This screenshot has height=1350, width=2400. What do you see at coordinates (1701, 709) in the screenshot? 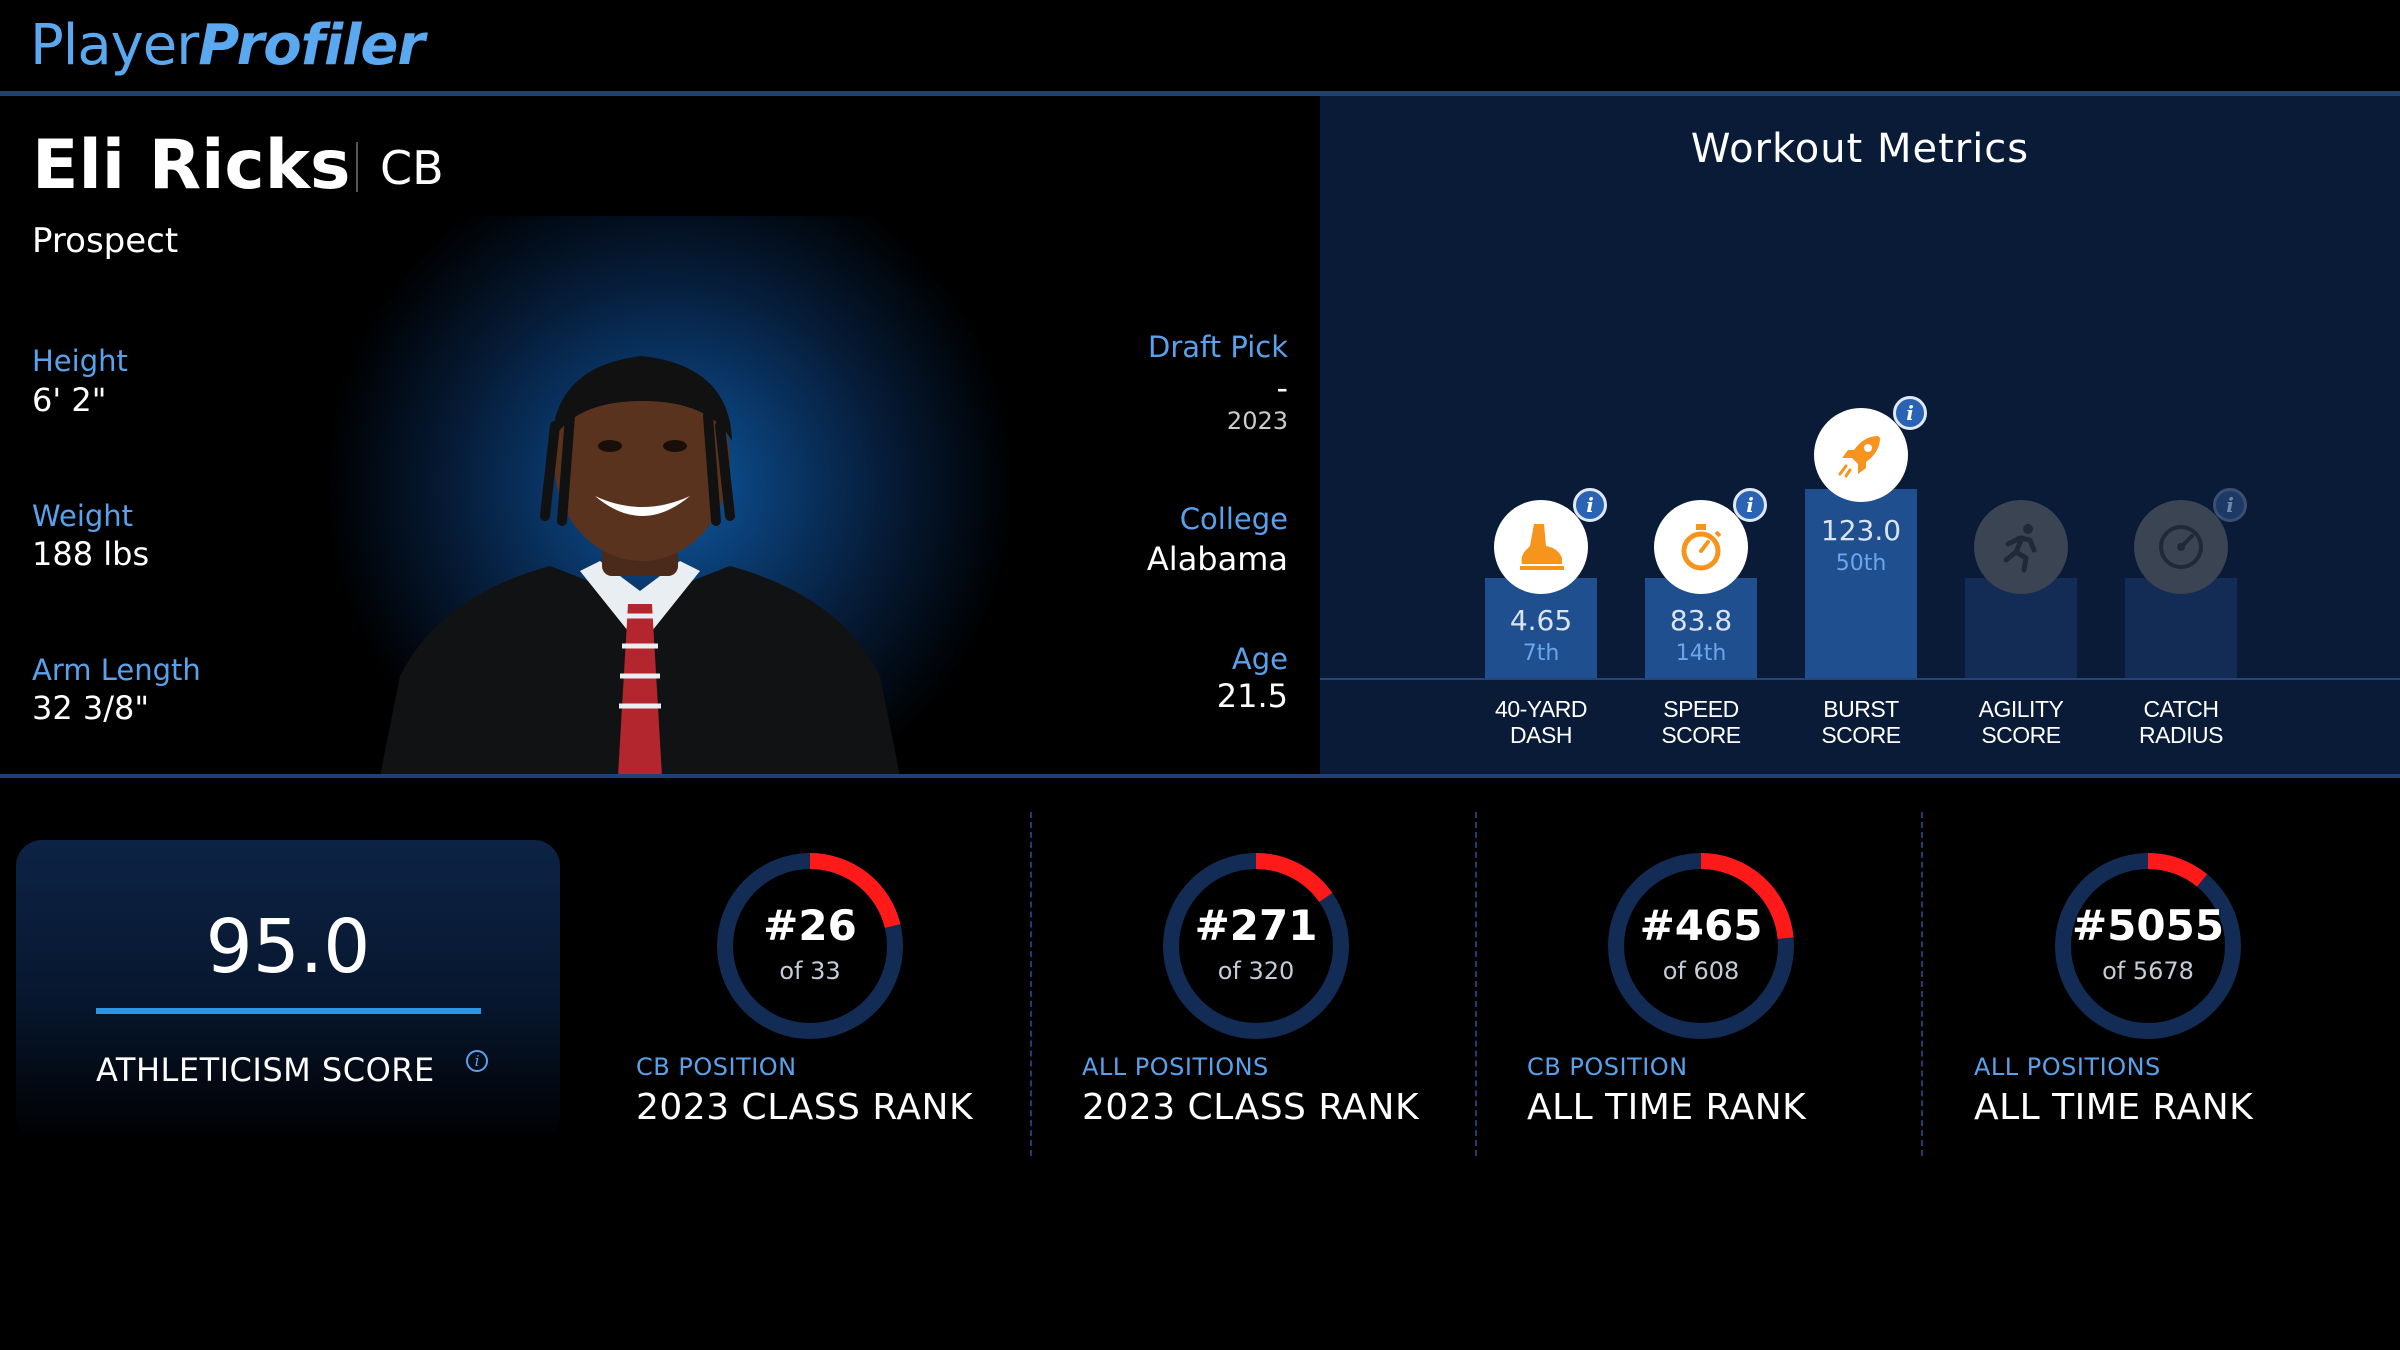
I see `metric-label-line: SPEED` at bounding box center [1701, 709].